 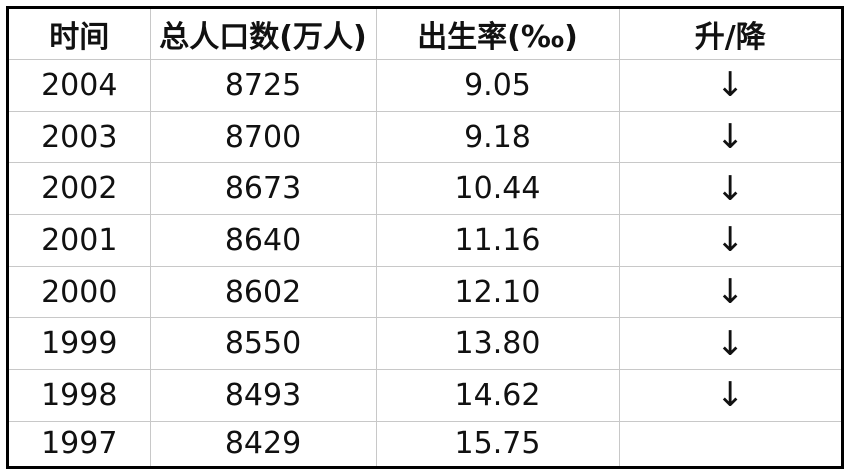 What do you see at coordinates (497, 292) in the screenshot?
I see `cell-birth-rate: 12.10` at bounding box center [497, 292].